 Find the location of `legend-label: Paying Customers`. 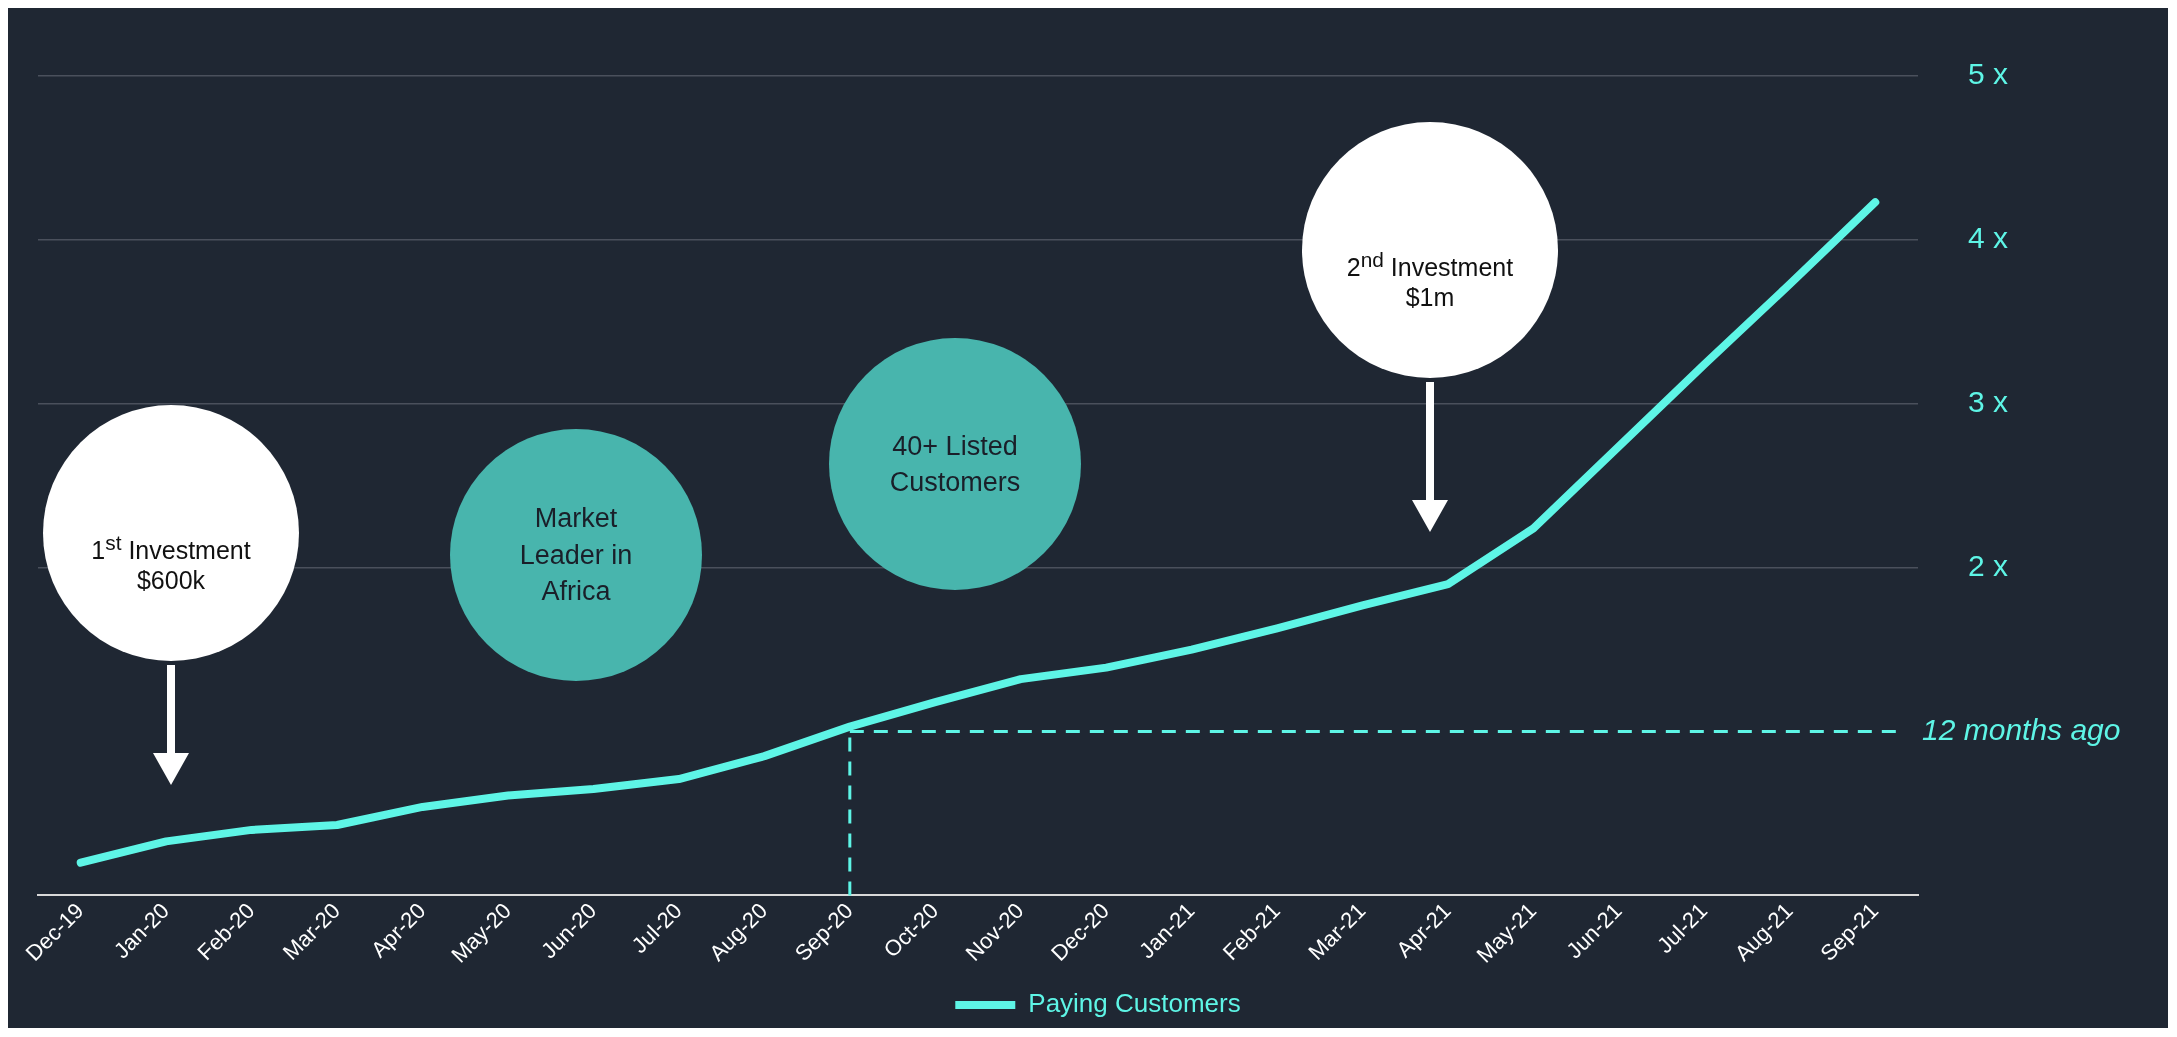

legend-label: Paying Customers is located at coordinates (1134, 1003).